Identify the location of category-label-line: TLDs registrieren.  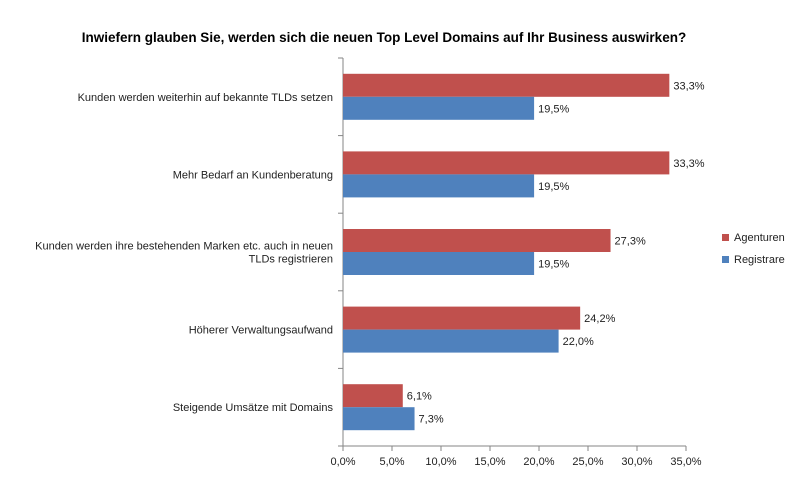
(291, 260).